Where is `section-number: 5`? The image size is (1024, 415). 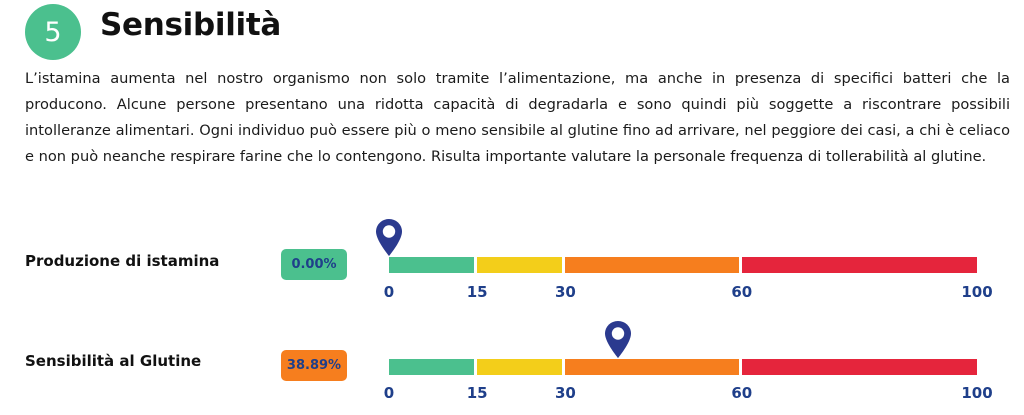 section-number: 5 is located at coordinates (53, 32).